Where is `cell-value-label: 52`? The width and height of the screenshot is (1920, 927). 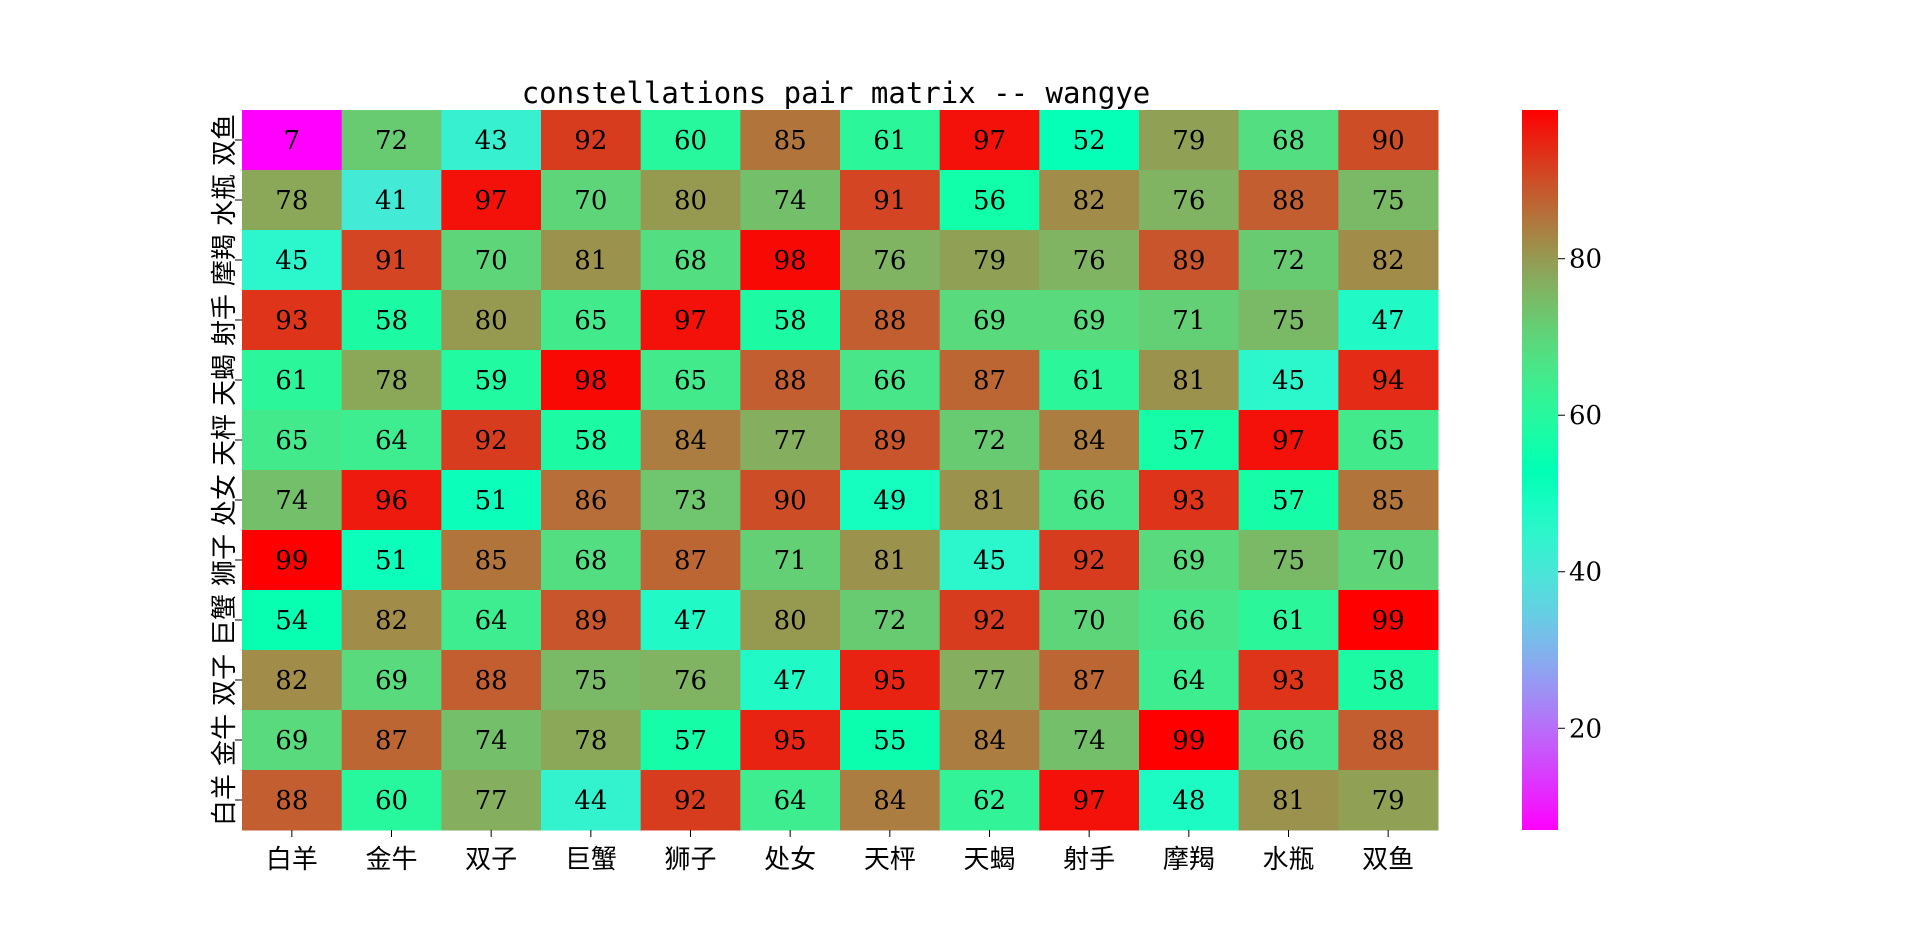 cell-value-label: 52 is located at coordinates (1089, 141).